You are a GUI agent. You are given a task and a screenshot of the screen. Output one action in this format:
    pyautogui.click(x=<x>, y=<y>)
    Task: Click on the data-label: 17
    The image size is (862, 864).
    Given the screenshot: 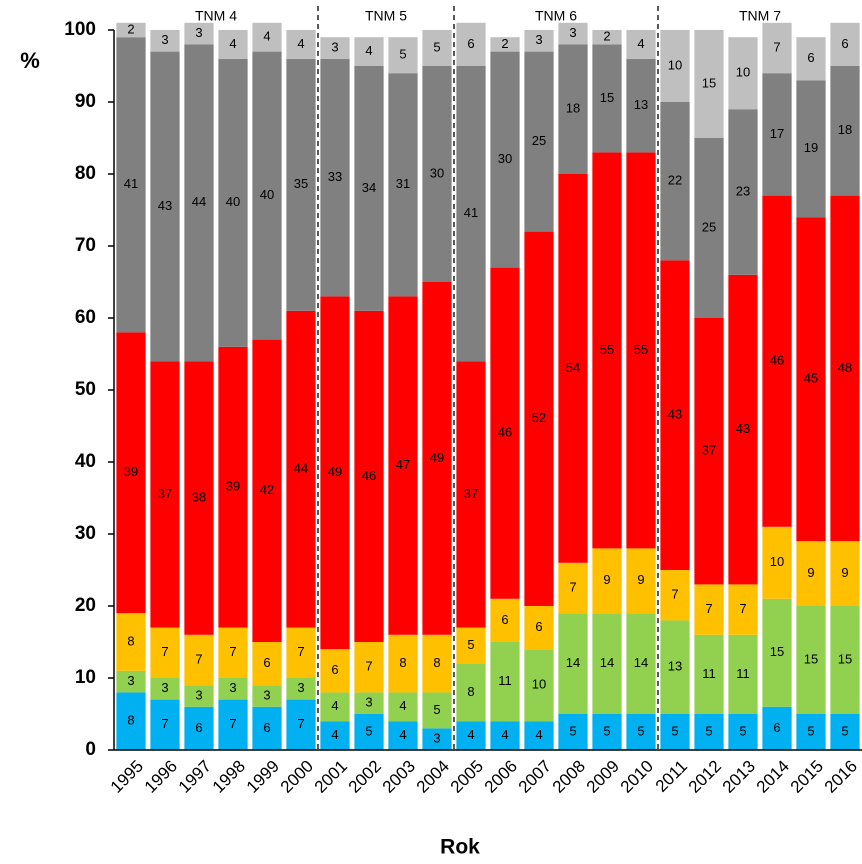 What is the action you would take?
    pyautogui.click(x=777, y=133)
    